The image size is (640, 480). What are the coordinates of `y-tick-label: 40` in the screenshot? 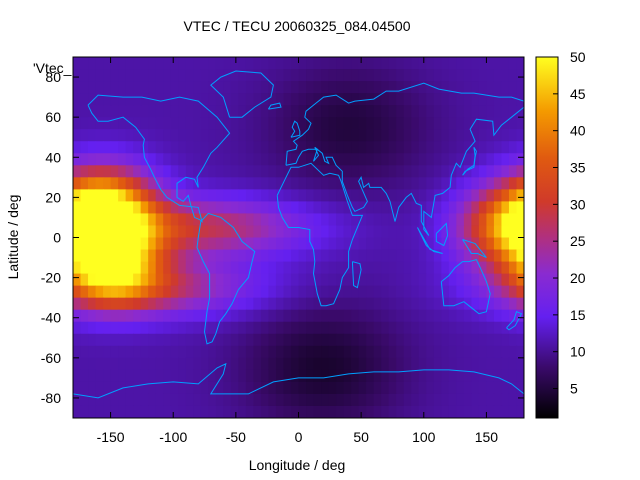 It's located at (53, 157).